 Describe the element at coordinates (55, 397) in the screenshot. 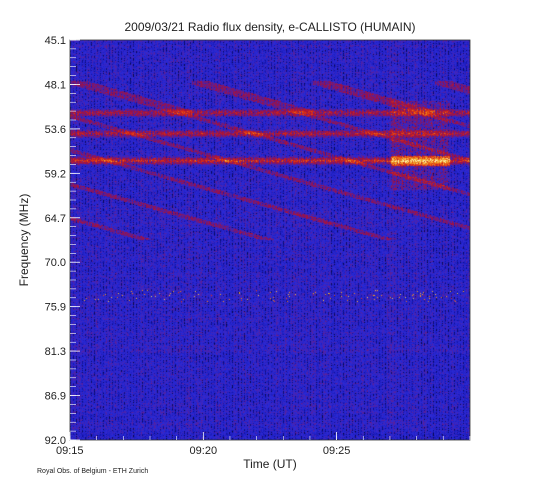

I see `y-tick-label: 86.9` at that location.